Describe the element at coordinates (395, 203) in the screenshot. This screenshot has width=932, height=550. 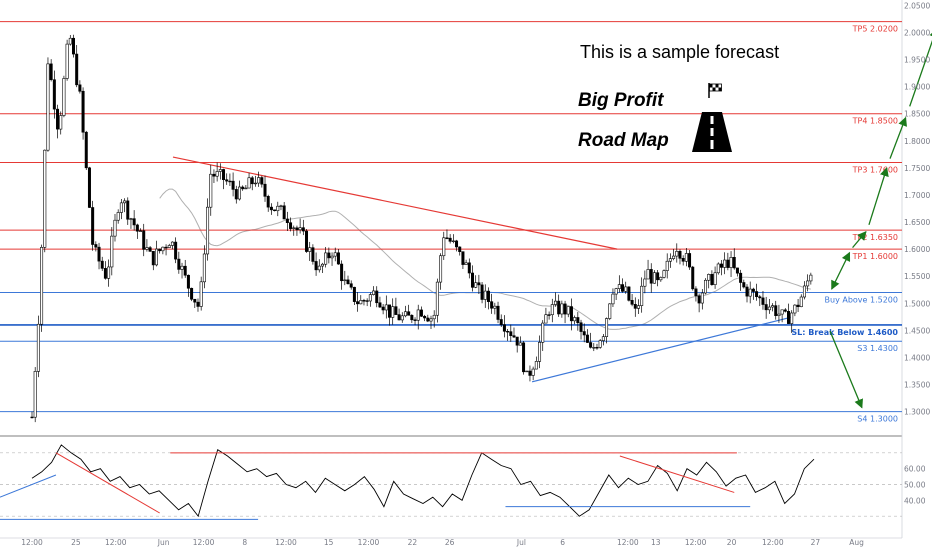
I see `trendline` at that location.